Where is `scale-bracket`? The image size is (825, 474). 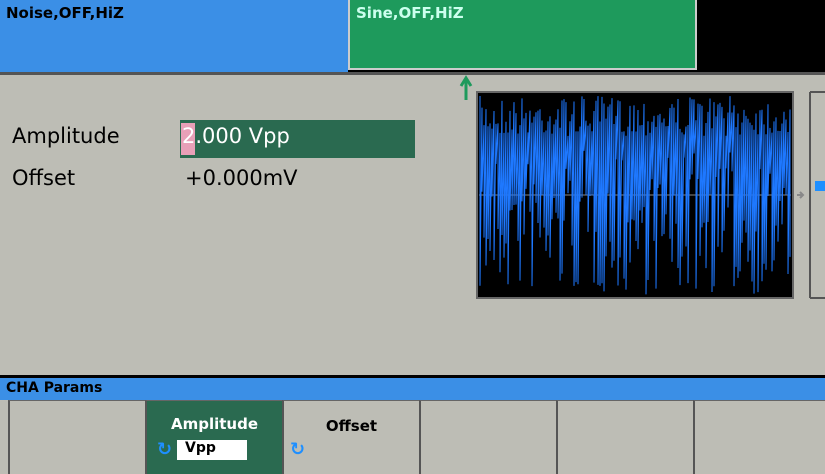
scale-bracket is located at coordinates (817, 195).